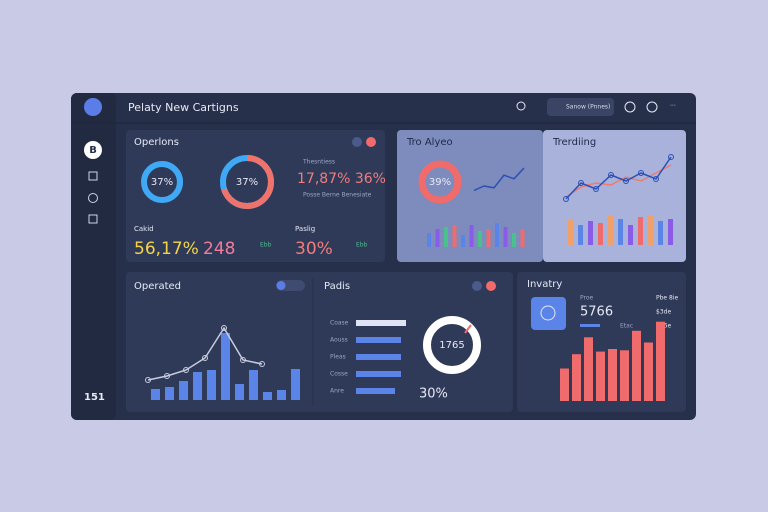 This screenshot has width=768, height=512. I want to click on inventory-icon, so click(548, 313).